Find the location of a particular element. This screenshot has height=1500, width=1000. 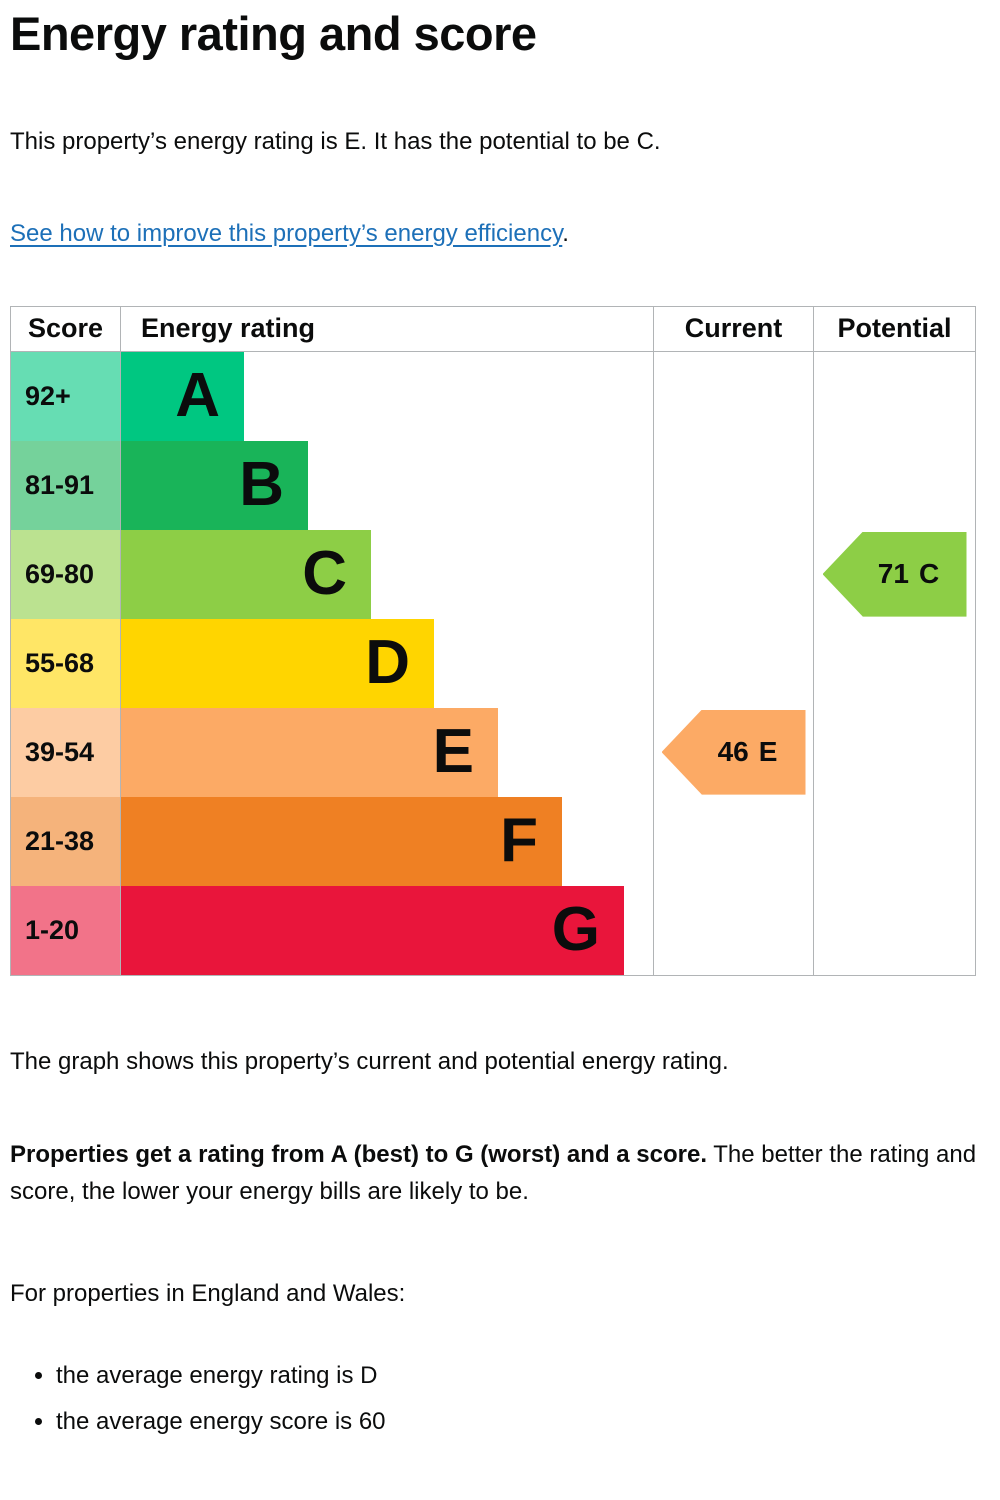

score-range-cell: 69-80 is located at coordinates (66, 574).